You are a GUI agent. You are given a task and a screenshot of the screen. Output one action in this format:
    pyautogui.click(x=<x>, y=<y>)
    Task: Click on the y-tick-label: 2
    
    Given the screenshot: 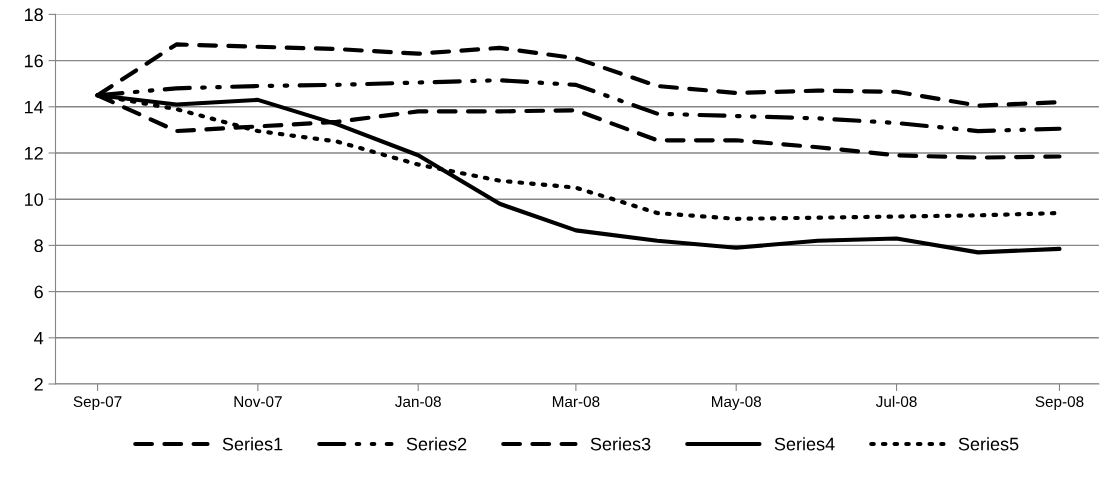 What is the action you would take?
    pyautogui.click(x=38, y=384)
    